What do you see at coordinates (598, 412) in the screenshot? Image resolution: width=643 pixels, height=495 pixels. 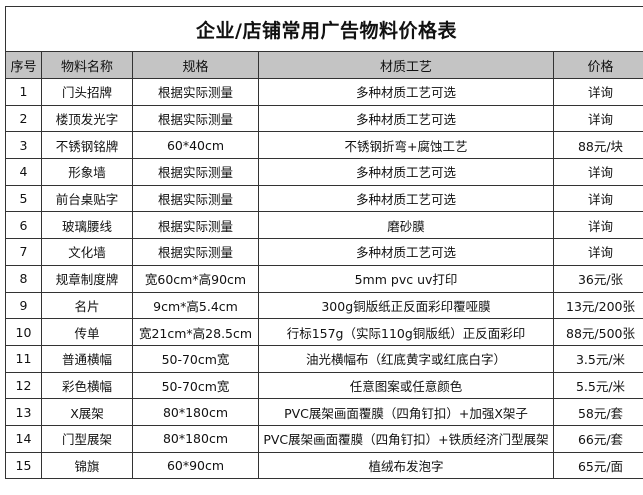 I see `cell-price: 58元/套` at bounding box center [598, 412].